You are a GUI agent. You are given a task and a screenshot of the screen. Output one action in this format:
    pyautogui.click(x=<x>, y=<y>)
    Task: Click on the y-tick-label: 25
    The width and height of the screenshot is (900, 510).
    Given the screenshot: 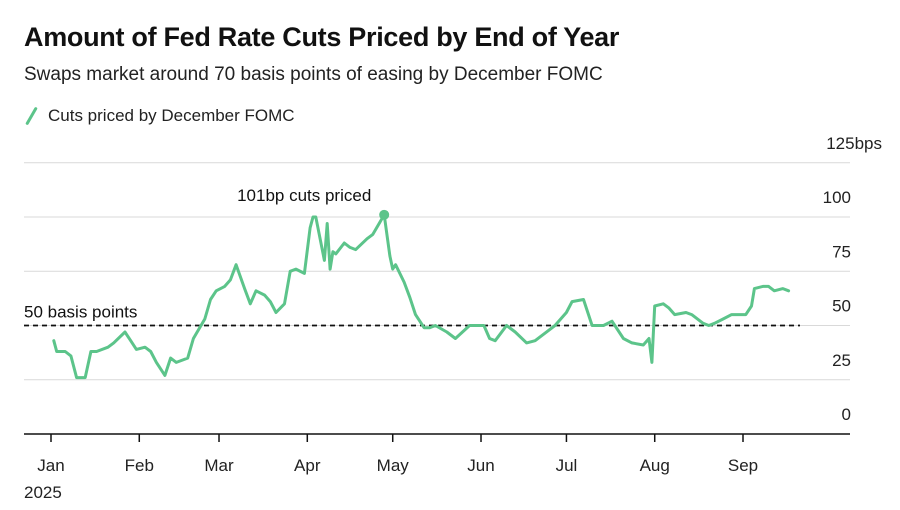 What is the action you would take?
    pyautogui.click(x=841, y=360)
    